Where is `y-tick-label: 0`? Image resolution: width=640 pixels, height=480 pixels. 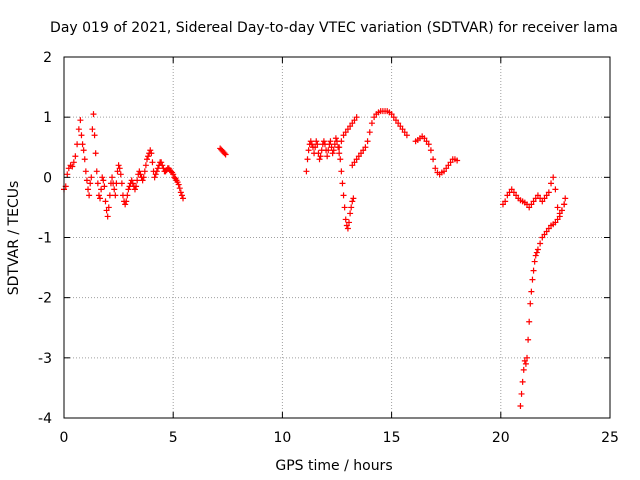
y-tick-label: 0 is located at coordinates (47, 178).